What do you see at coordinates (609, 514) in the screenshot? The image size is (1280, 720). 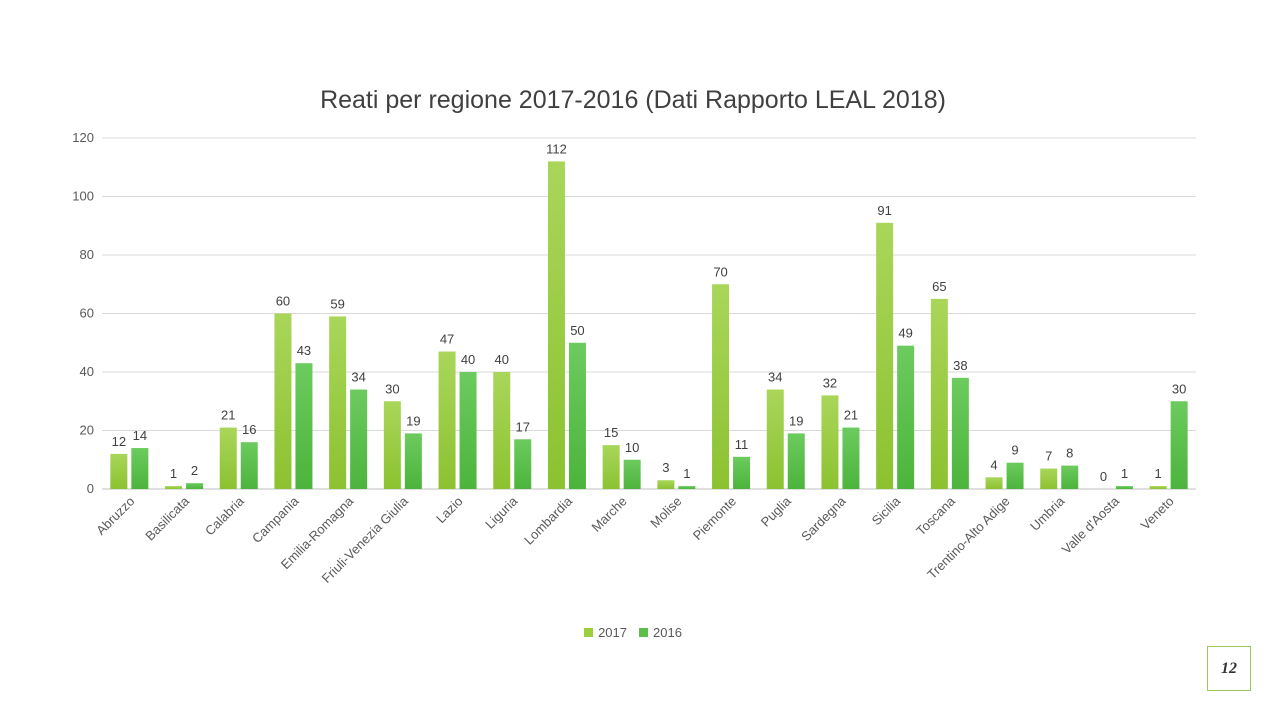 I see `category-label: Marche` at bounding box center [609, 514].